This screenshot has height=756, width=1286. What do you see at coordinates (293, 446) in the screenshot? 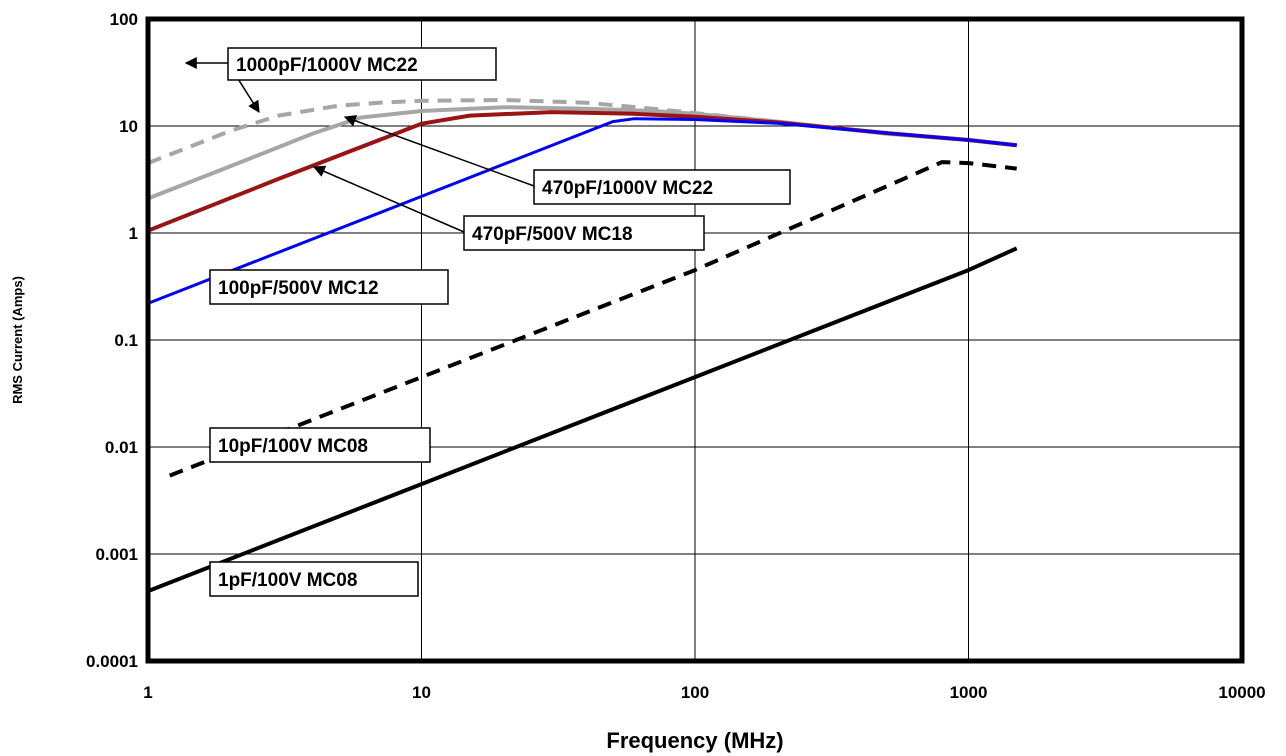
I see `label-text: 10pF/100V MC08` at bounding box center [293, 446].